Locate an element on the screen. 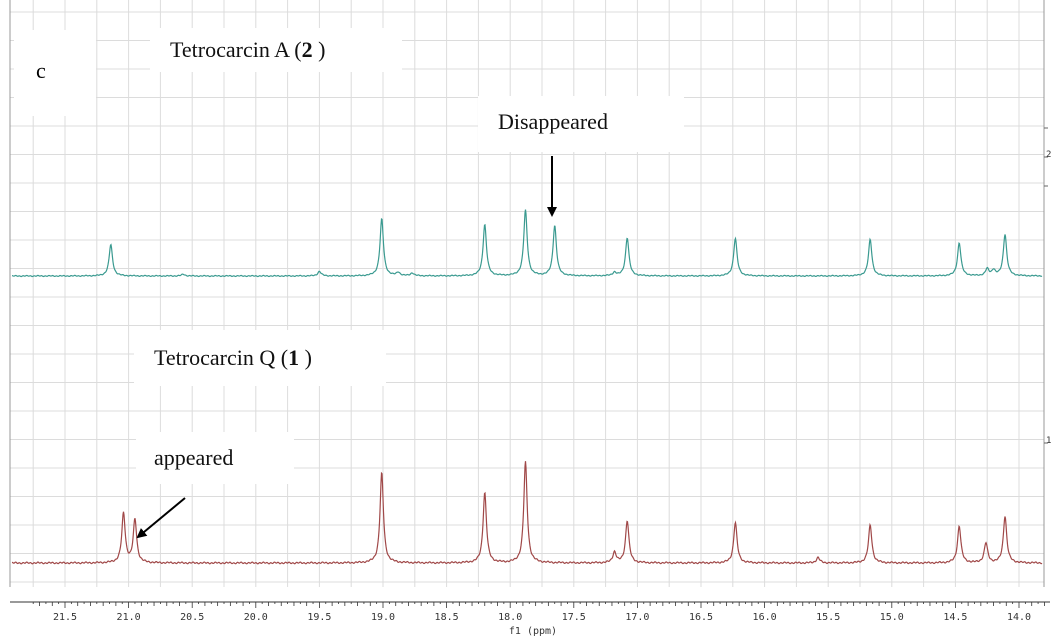 The height and width of the screenshot is (637, 1059). spectrum-title-top: Tetrocarcin A (2 ) is located at coordinates (276, 50).